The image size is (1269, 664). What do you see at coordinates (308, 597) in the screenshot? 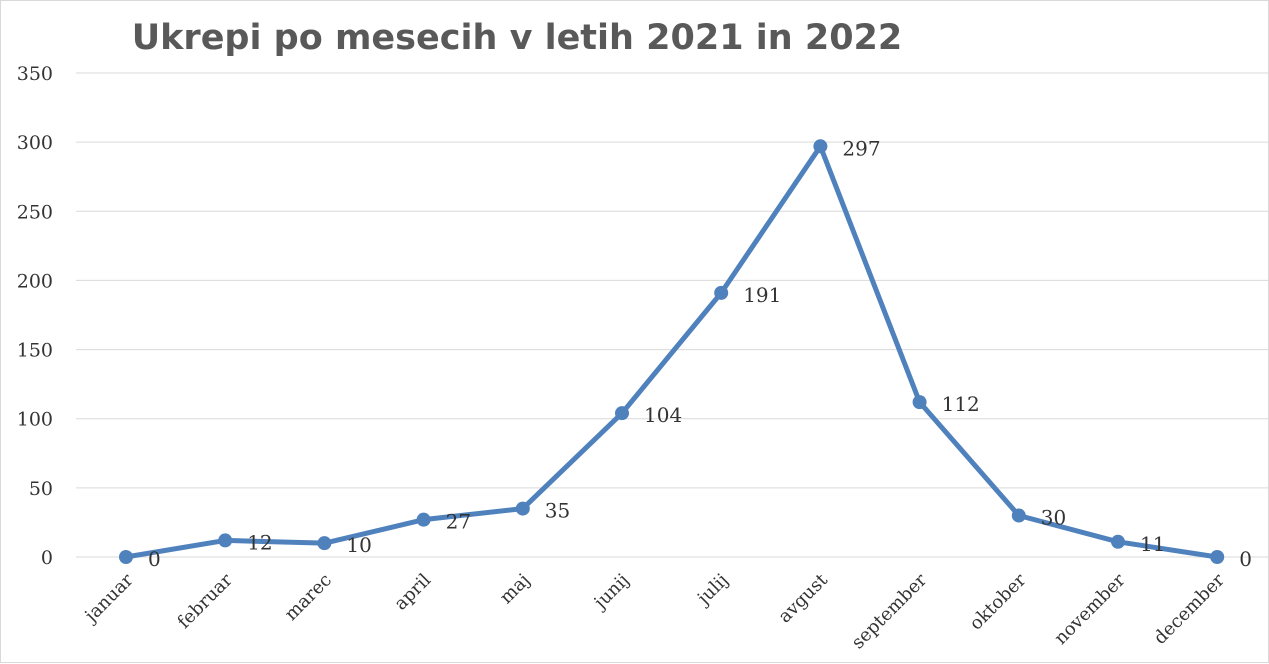
I see `x-tick-label: marec` at bounding box center [308, 597].